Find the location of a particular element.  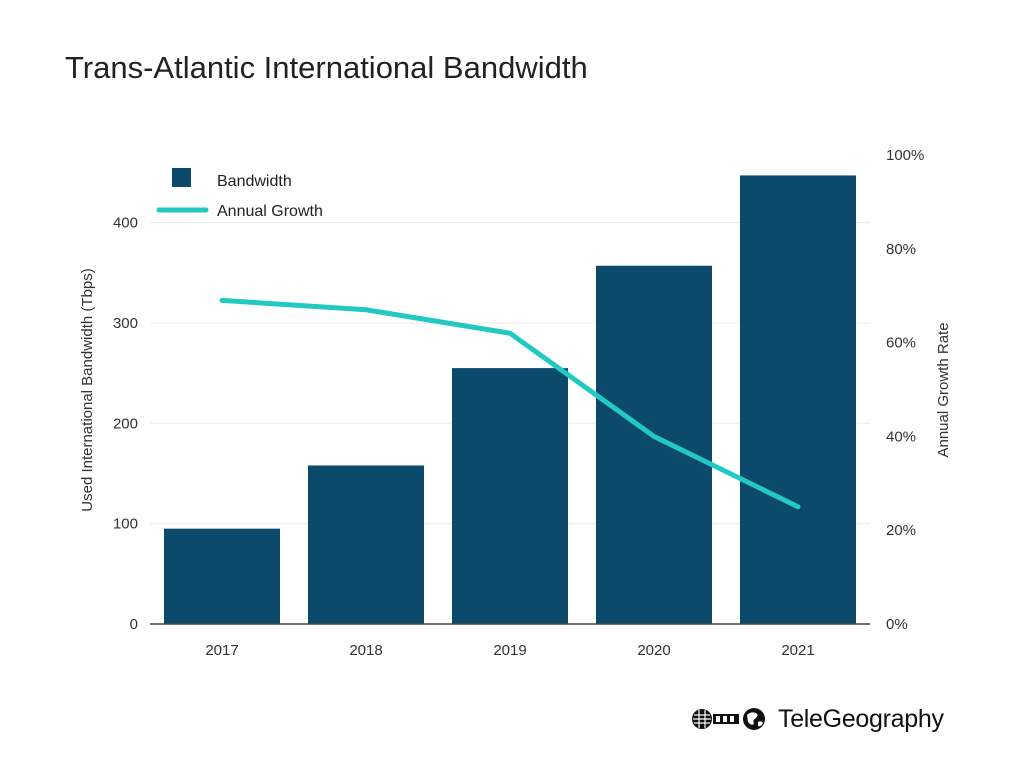

legend-label-bandwidth: Bandwidth is located at coordinates (254, 181).